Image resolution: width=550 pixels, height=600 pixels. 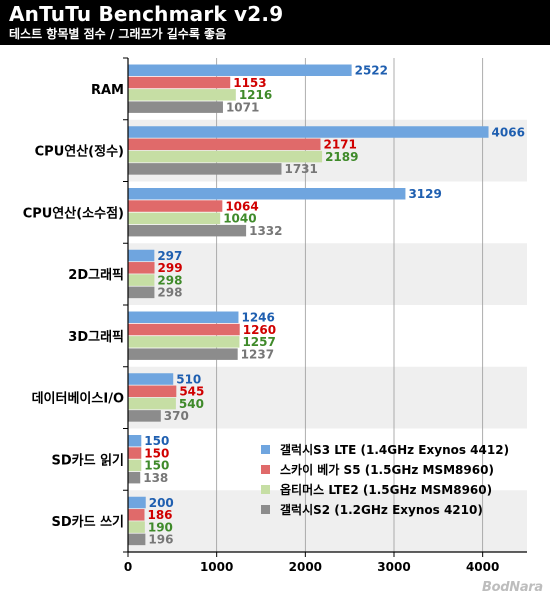 I want to click on data-label: 1257, so click(x=258, y=342).